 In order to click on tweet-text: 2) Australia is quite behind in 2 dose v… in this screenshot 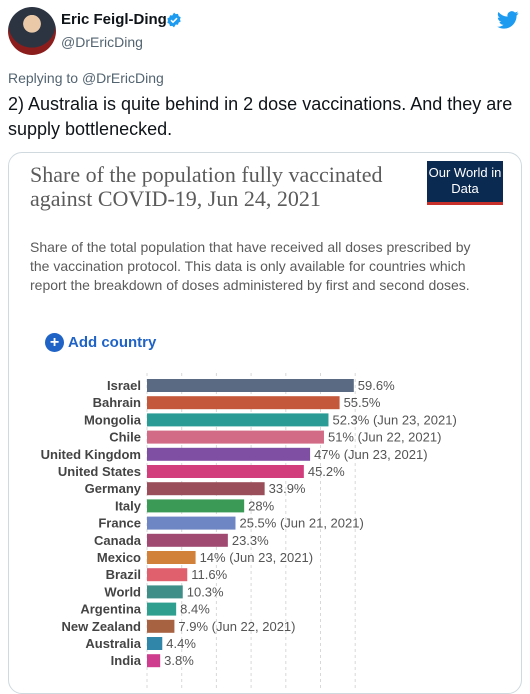, I will do `click(260, 116)`.